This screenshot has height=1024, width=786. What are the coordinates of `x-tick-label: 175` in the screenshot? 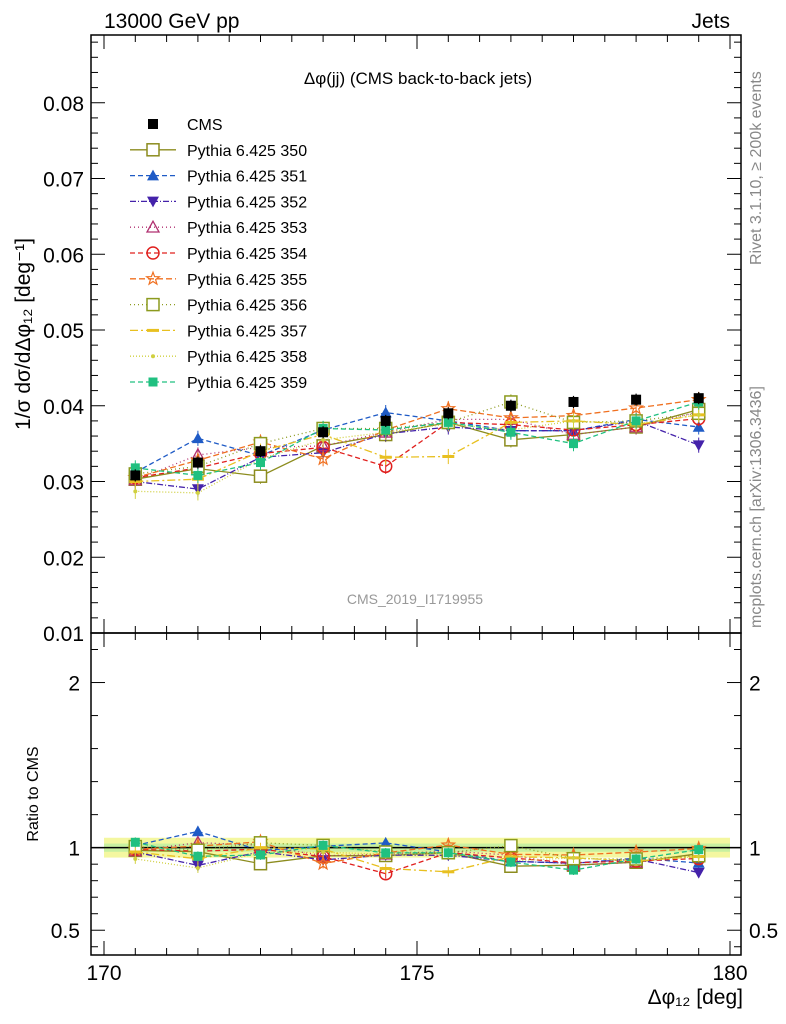 It's located at (416, 973).